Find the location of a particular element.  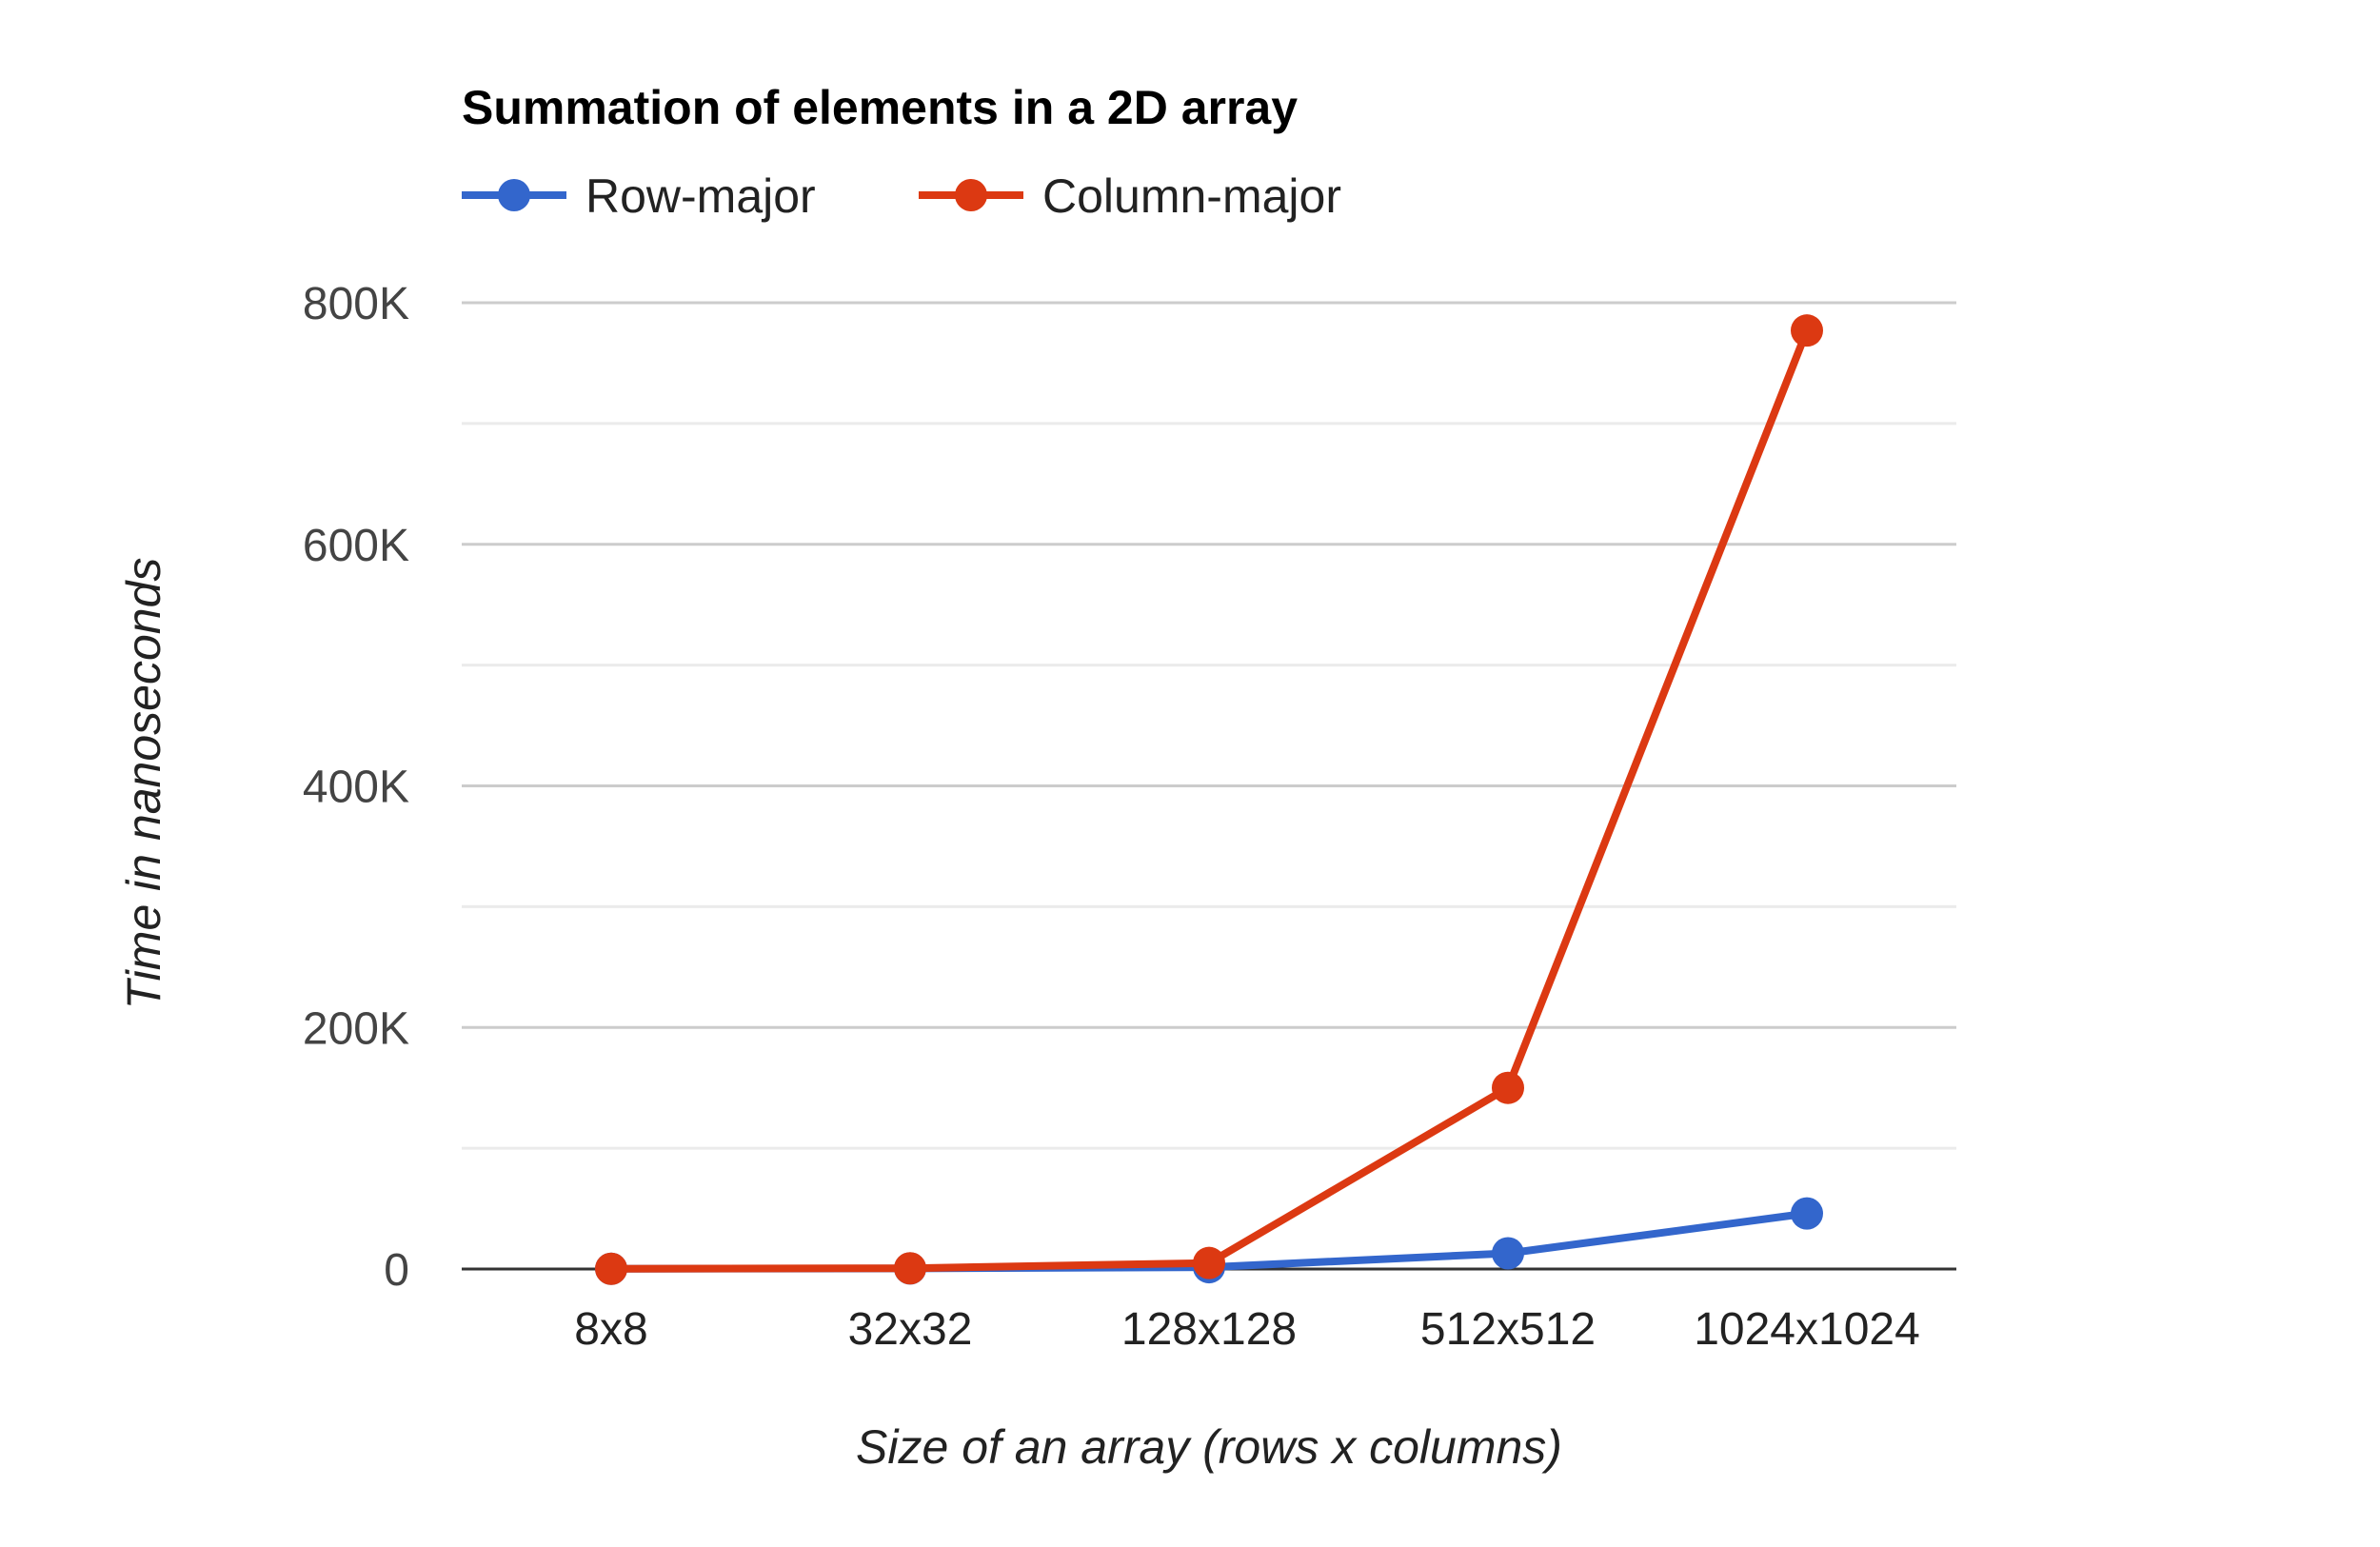

legend-item-row-major: Row-major is located at coordinates (639, 196).